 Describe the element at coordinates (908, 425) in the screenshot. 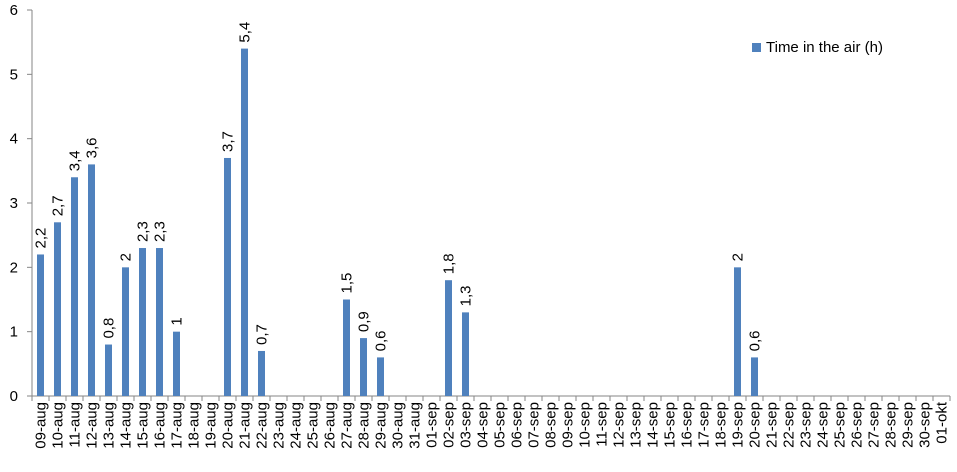

I see `x-tick-label: 29-sep` at that location.